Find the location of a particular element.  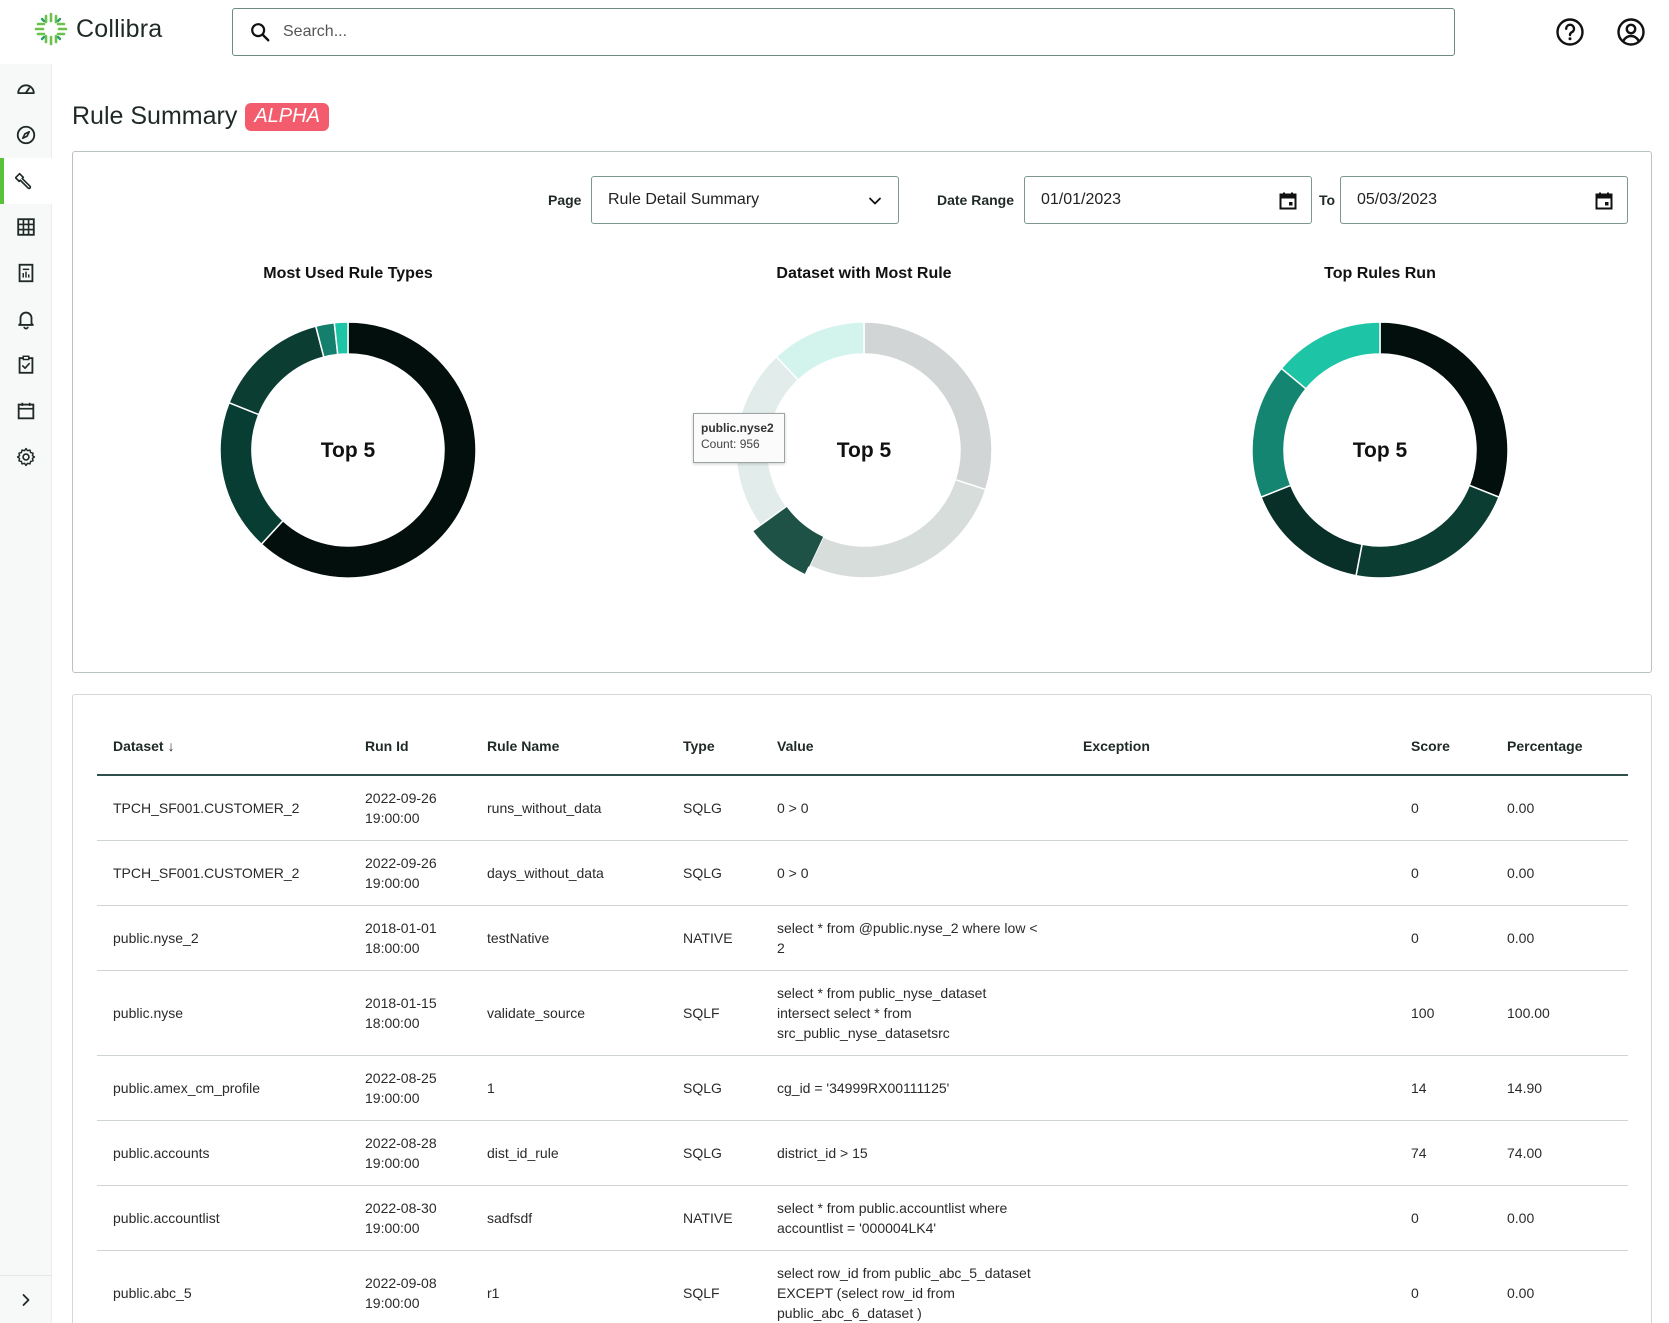

page-header: Rule Summary ALPHA is located at coordinates (200, 116).